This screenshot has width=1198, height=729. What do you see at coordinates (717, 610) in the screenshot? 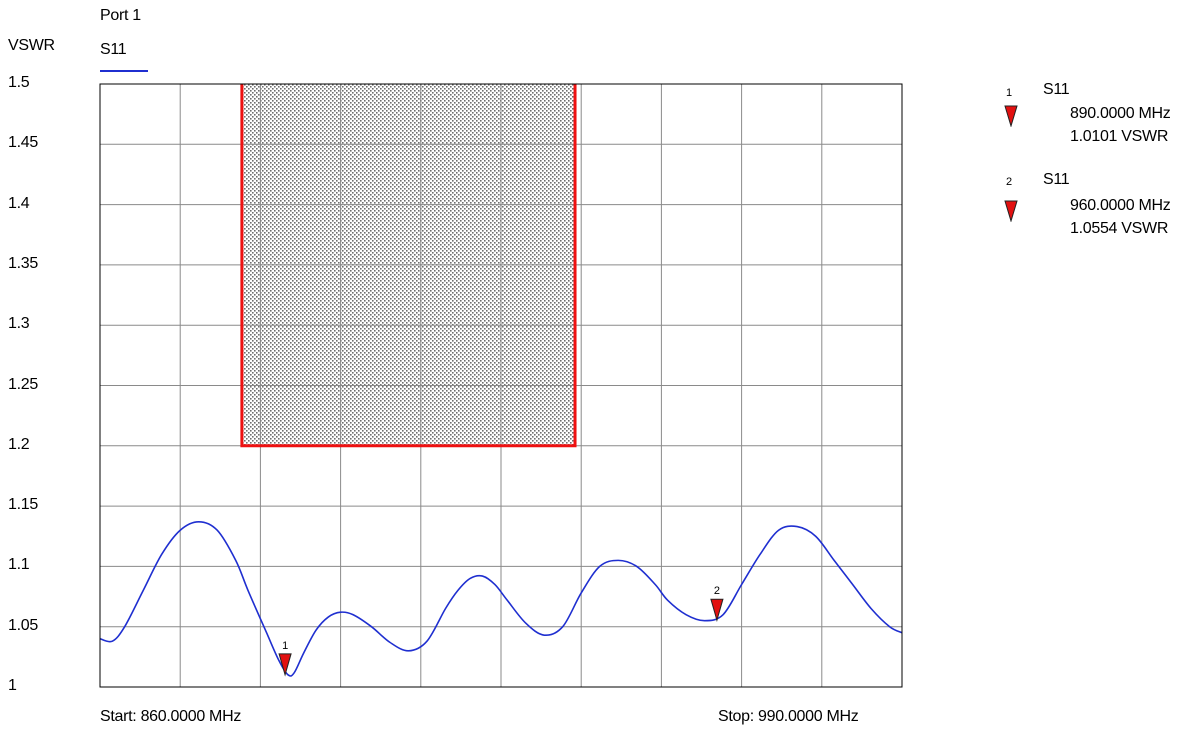
I see `marker-2-icon` at bounding box center [717, 610].